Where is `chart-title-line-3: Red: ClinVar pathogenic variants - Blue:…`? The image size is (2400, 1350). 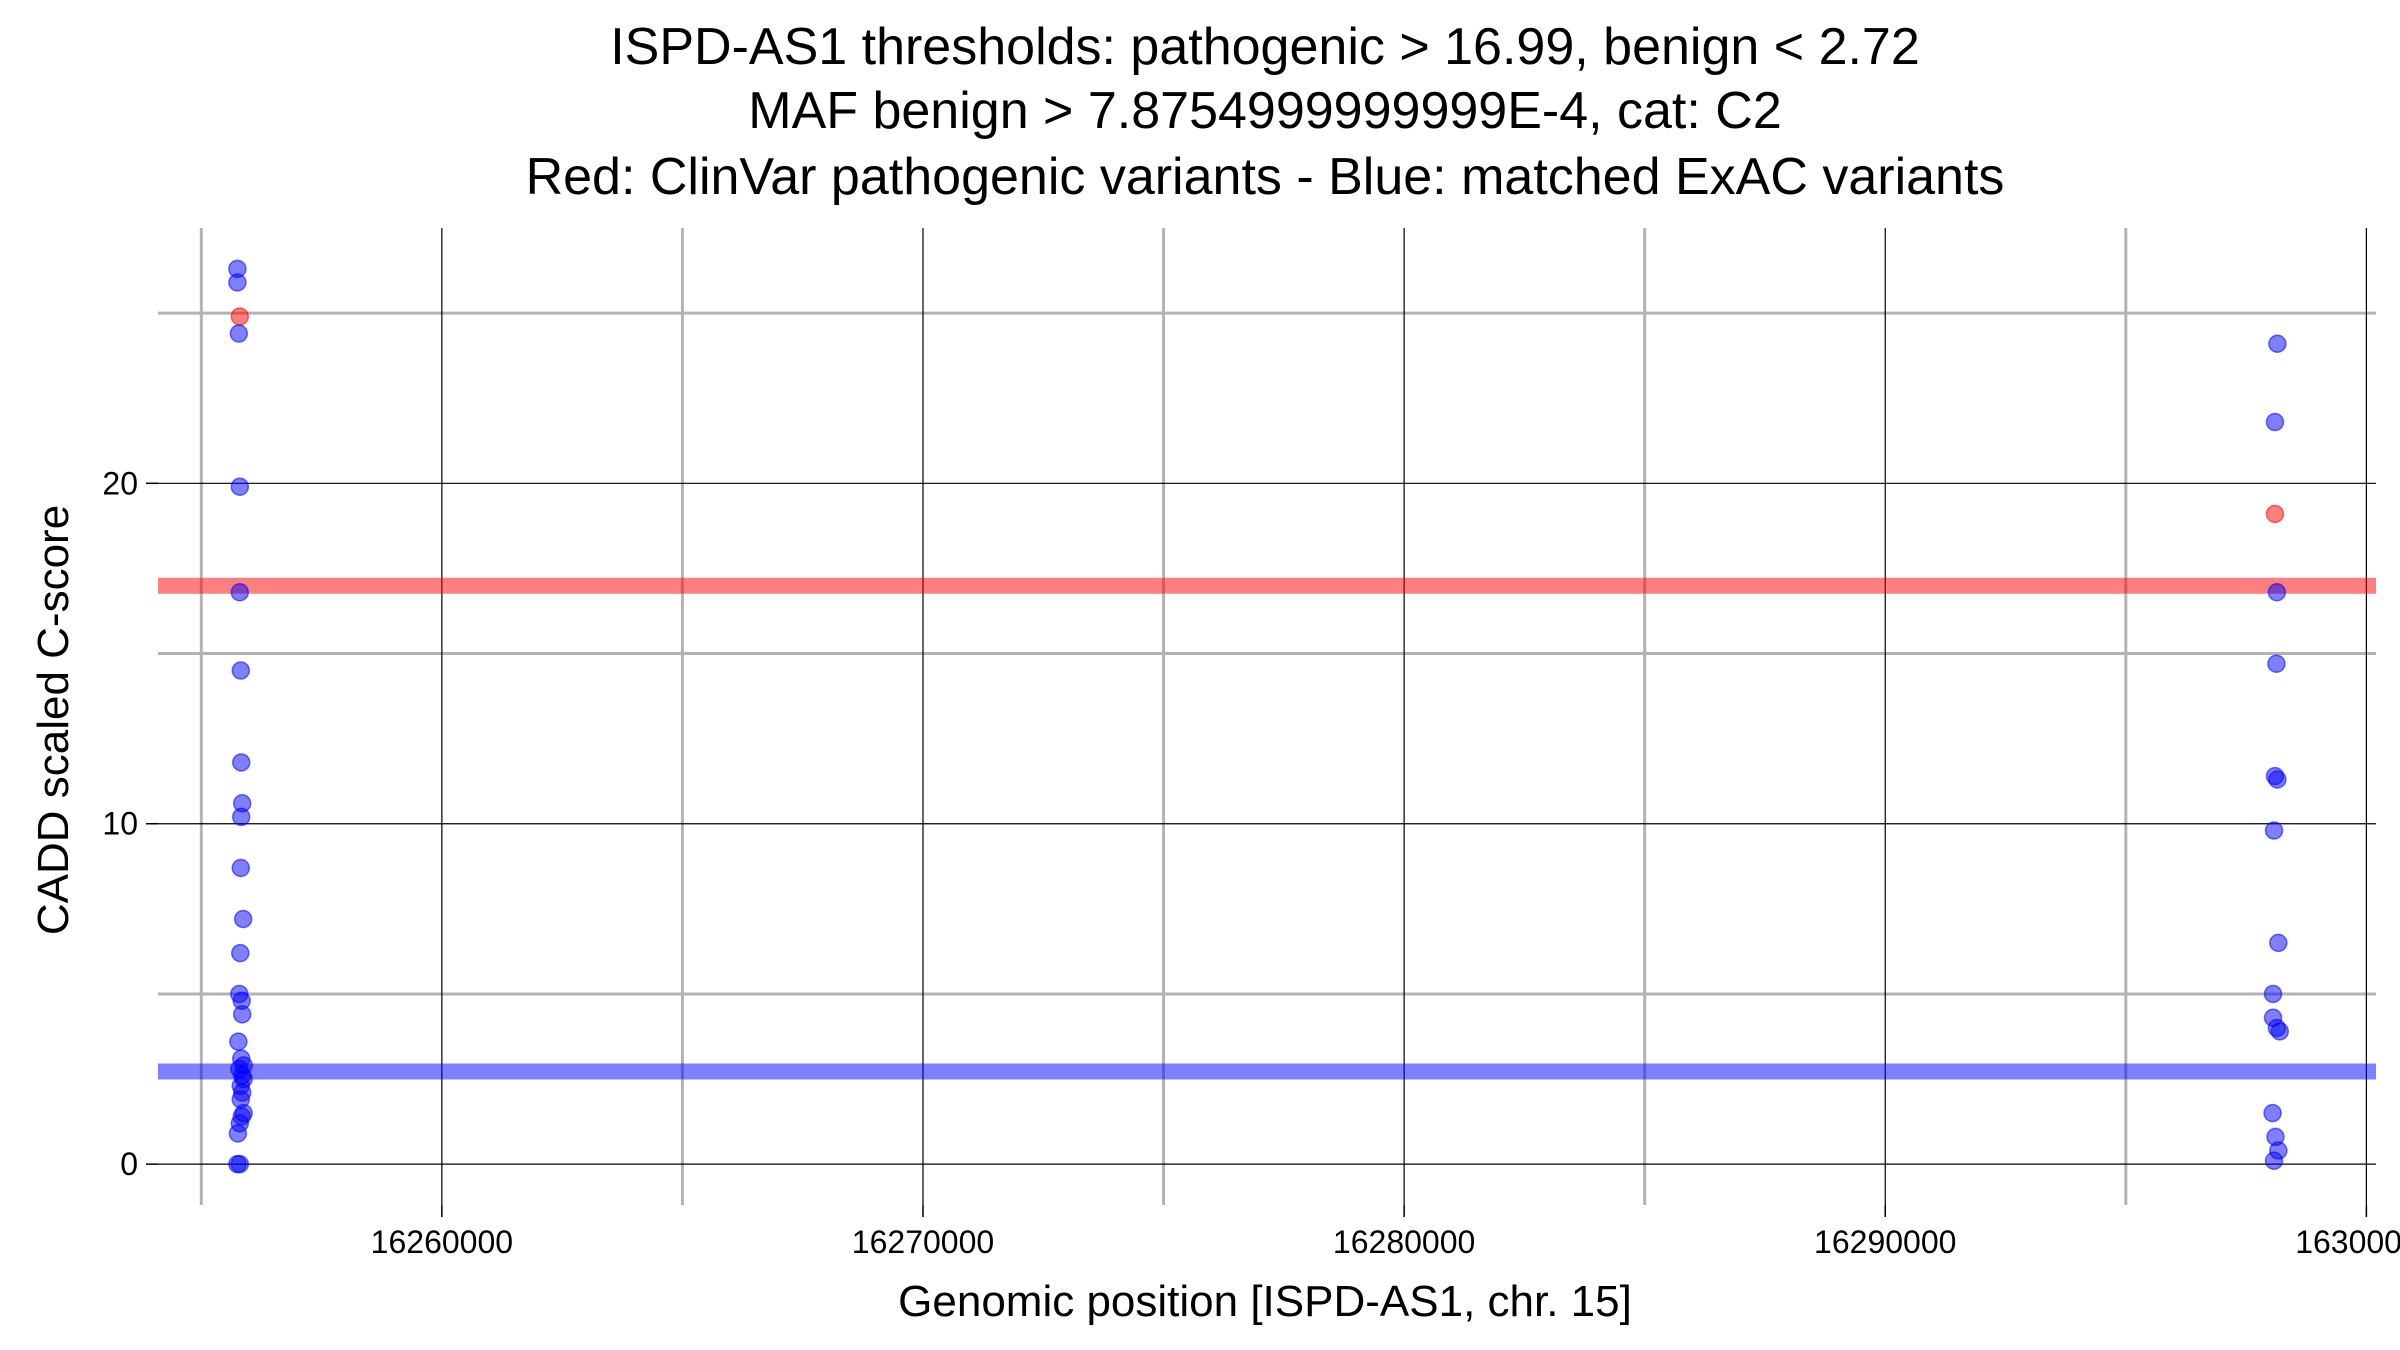
chart-title-line-3: Red: ClinVar pathogenic variants - Blue:… is located at coordinates (1265, 177).